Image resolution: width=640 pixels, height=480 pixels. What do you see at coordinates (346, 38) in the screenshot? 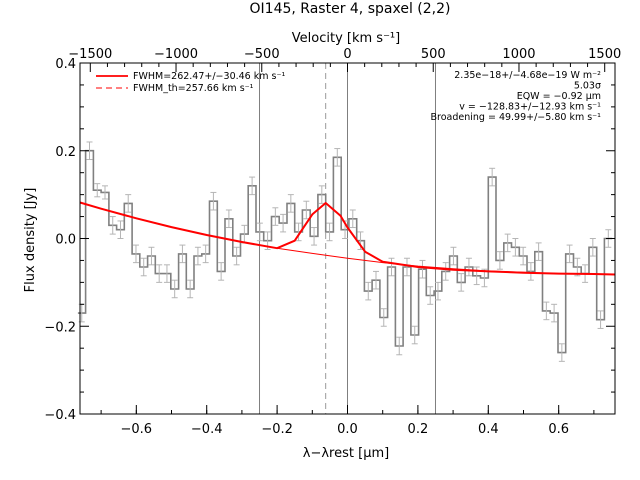
I see `top-axis-label: Velocity [km s⁻¹]` at bounding box center [346, 38].